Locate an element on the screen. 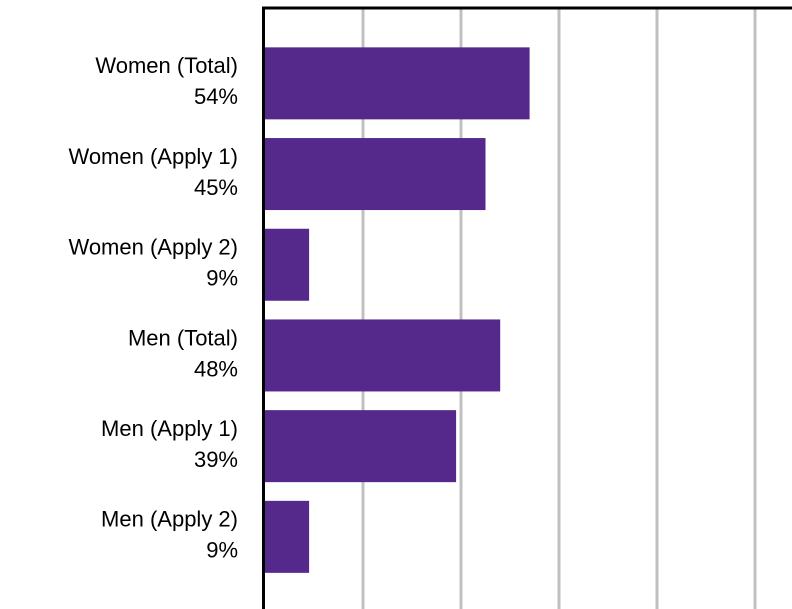  category-label: Men (Total) is located at coordinates (183, 337).